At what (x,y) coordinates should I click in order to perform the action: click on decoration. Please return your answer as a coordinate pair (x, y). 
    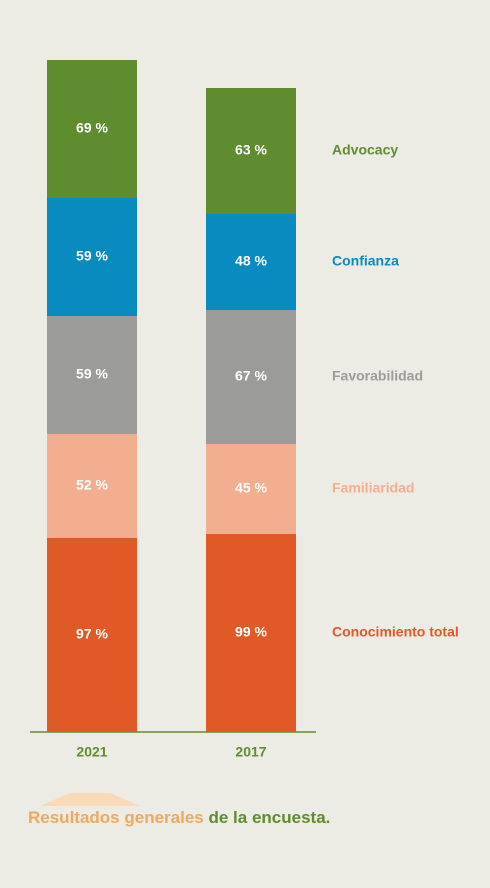
    Looking at the image, I should click on (90, 799).